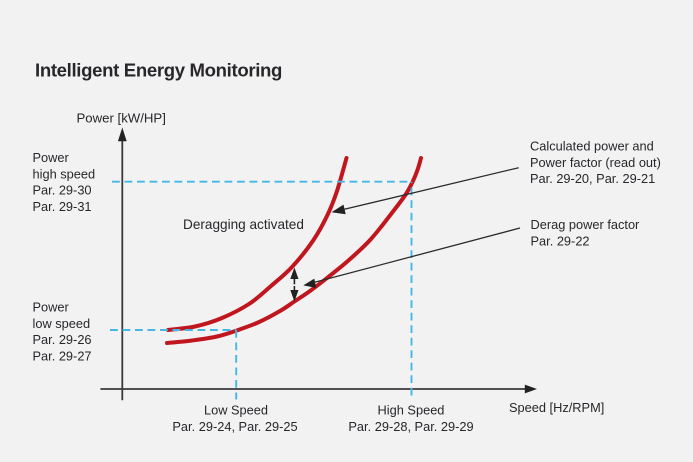 The width and height of the screenshot is (693, 462). Describe the element at coordinates (592, 146) in the screenshot. I see `svg-text: Calculated power and` at that location.